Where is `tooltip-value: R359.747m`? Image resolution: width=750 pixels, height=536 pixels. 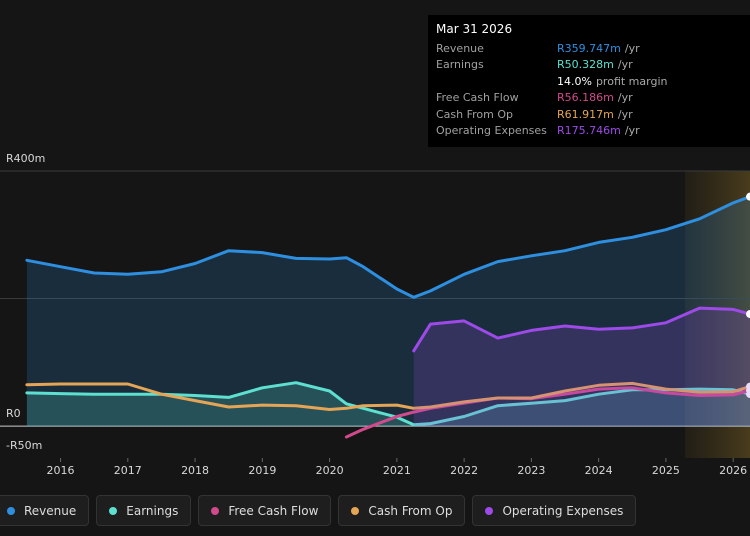 tooltip-value: R359.747m is located at coordinates (589, 48).